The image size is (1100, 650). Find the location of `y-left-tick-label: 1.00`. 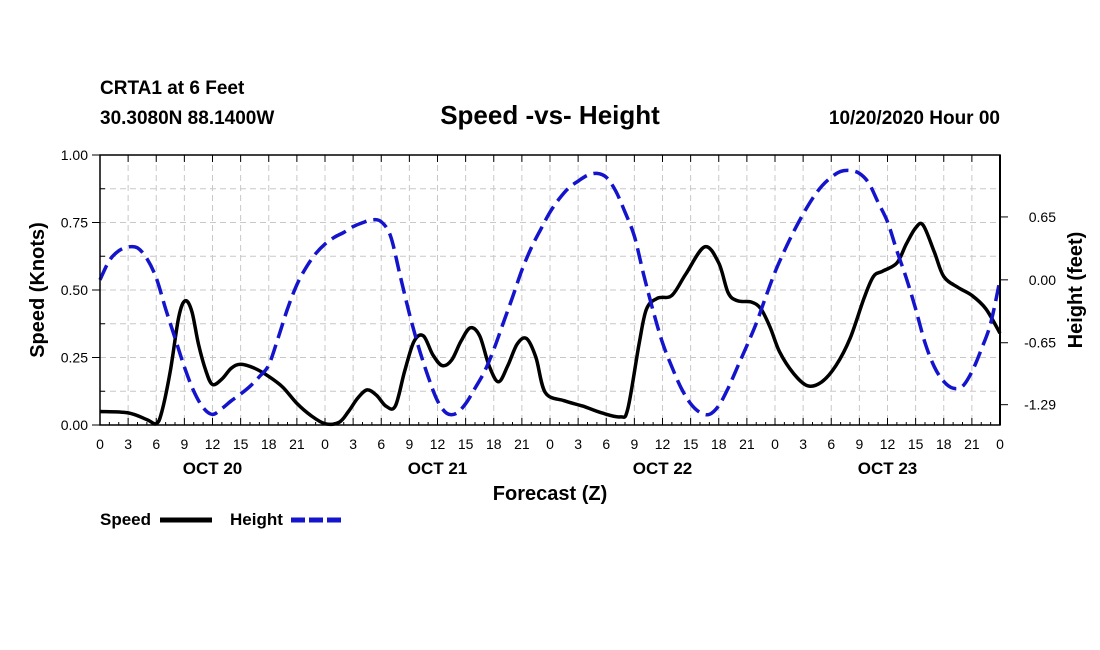

y-left-tick-label: 1.00 is located at coordinates (74, 155).